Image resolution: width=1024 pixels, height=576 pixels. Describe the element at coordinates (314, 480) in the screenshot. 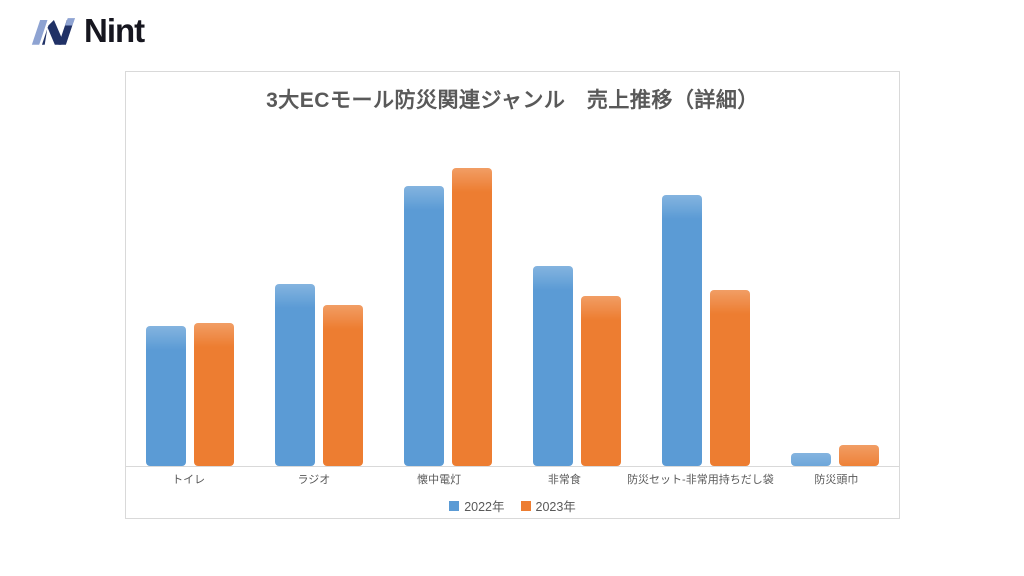

I see `x-axis-label: ラジオ` at that location.